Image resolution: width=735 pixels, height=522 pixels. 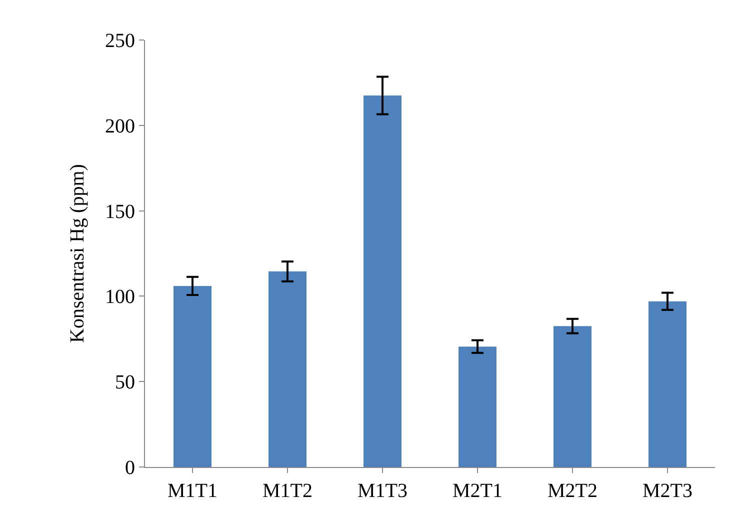 I want to click on x-tick-label: M1T2, so click(x=287, y=491).